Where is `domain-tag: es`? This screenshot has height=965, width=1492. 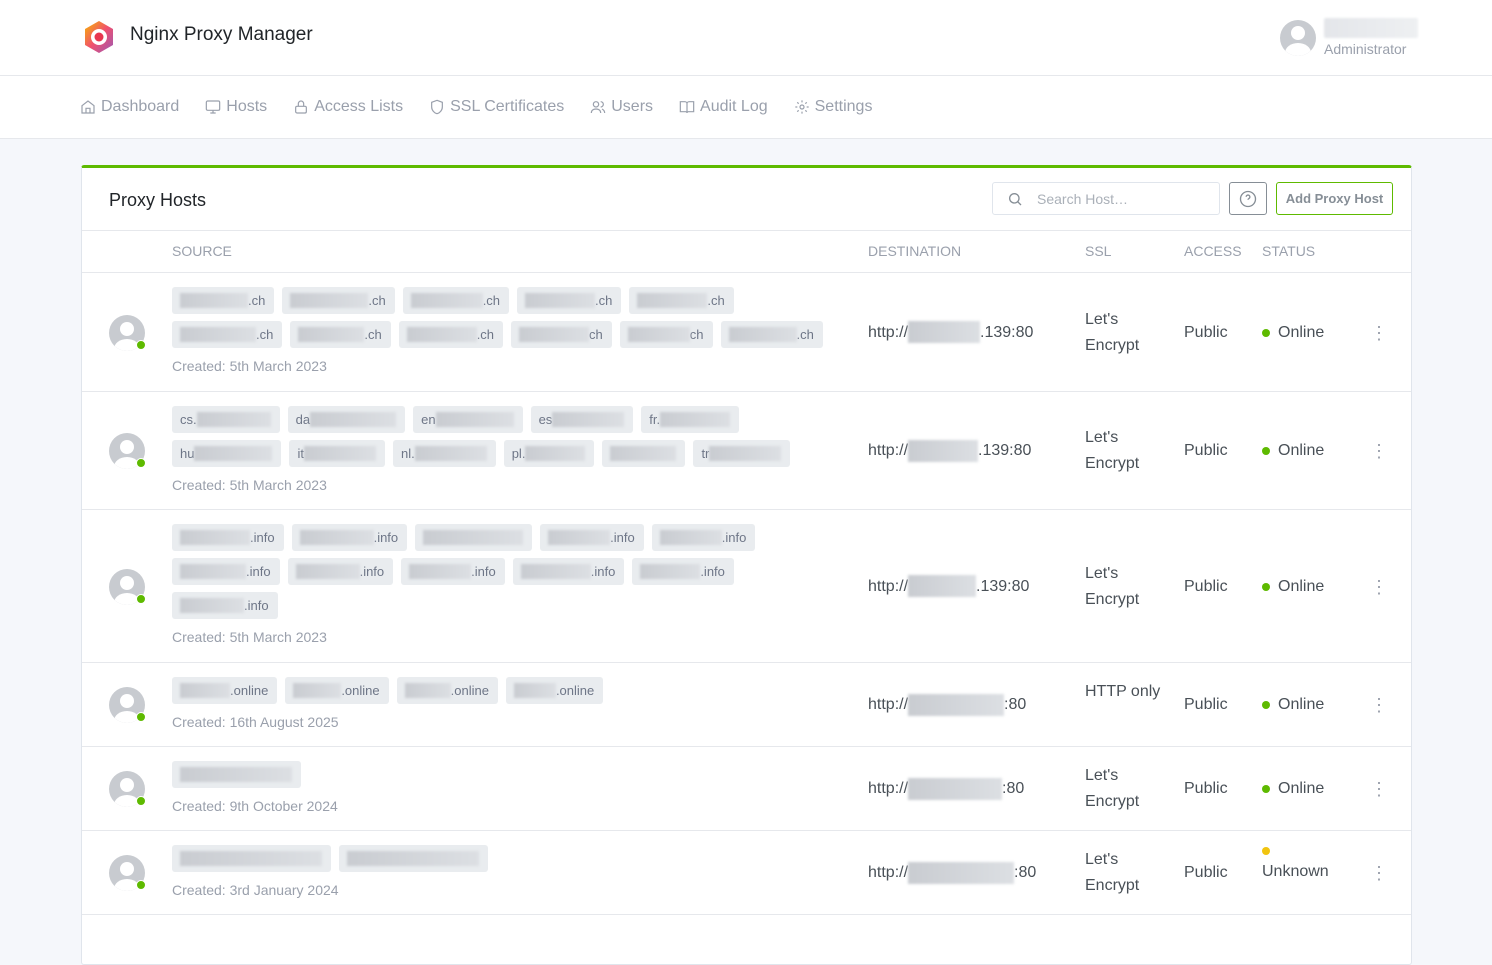
domain-tag: es is located at coordinates (582, 419).